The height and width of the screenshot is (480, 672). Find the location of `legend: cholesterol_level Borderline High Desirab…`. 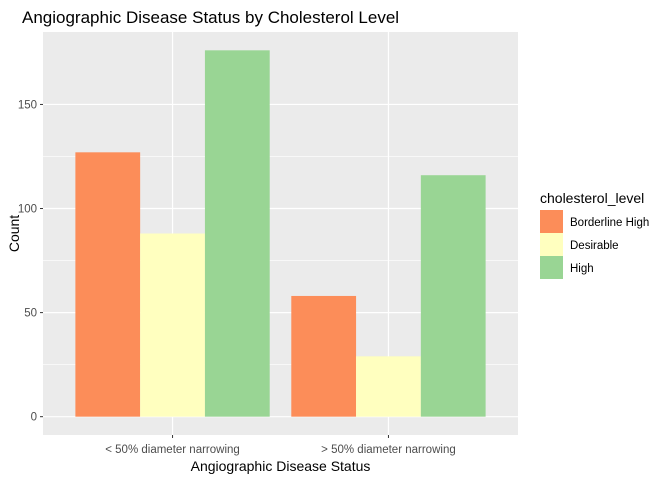

legend: cholesterol_level Borderline High Desirab… is located at coordinates (594, 234).